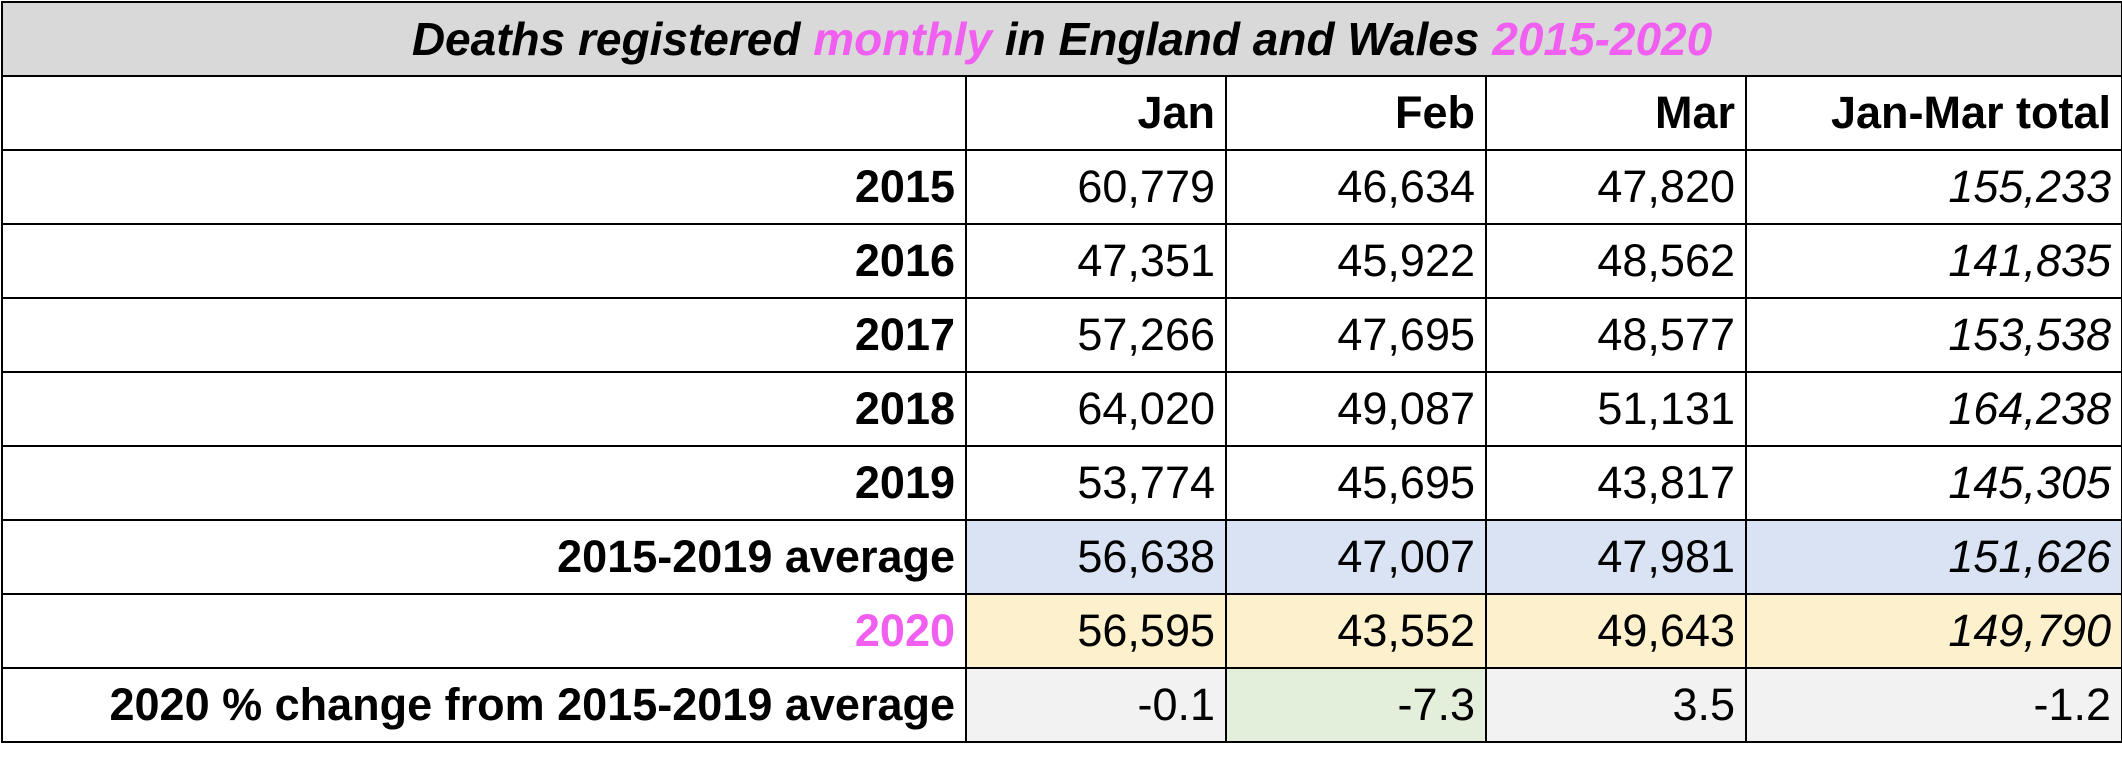 This screenshot has height=762, width=2122. I want to click on header-row: Jan Feb Mar Jan-Mar total, so click(1061, 113).